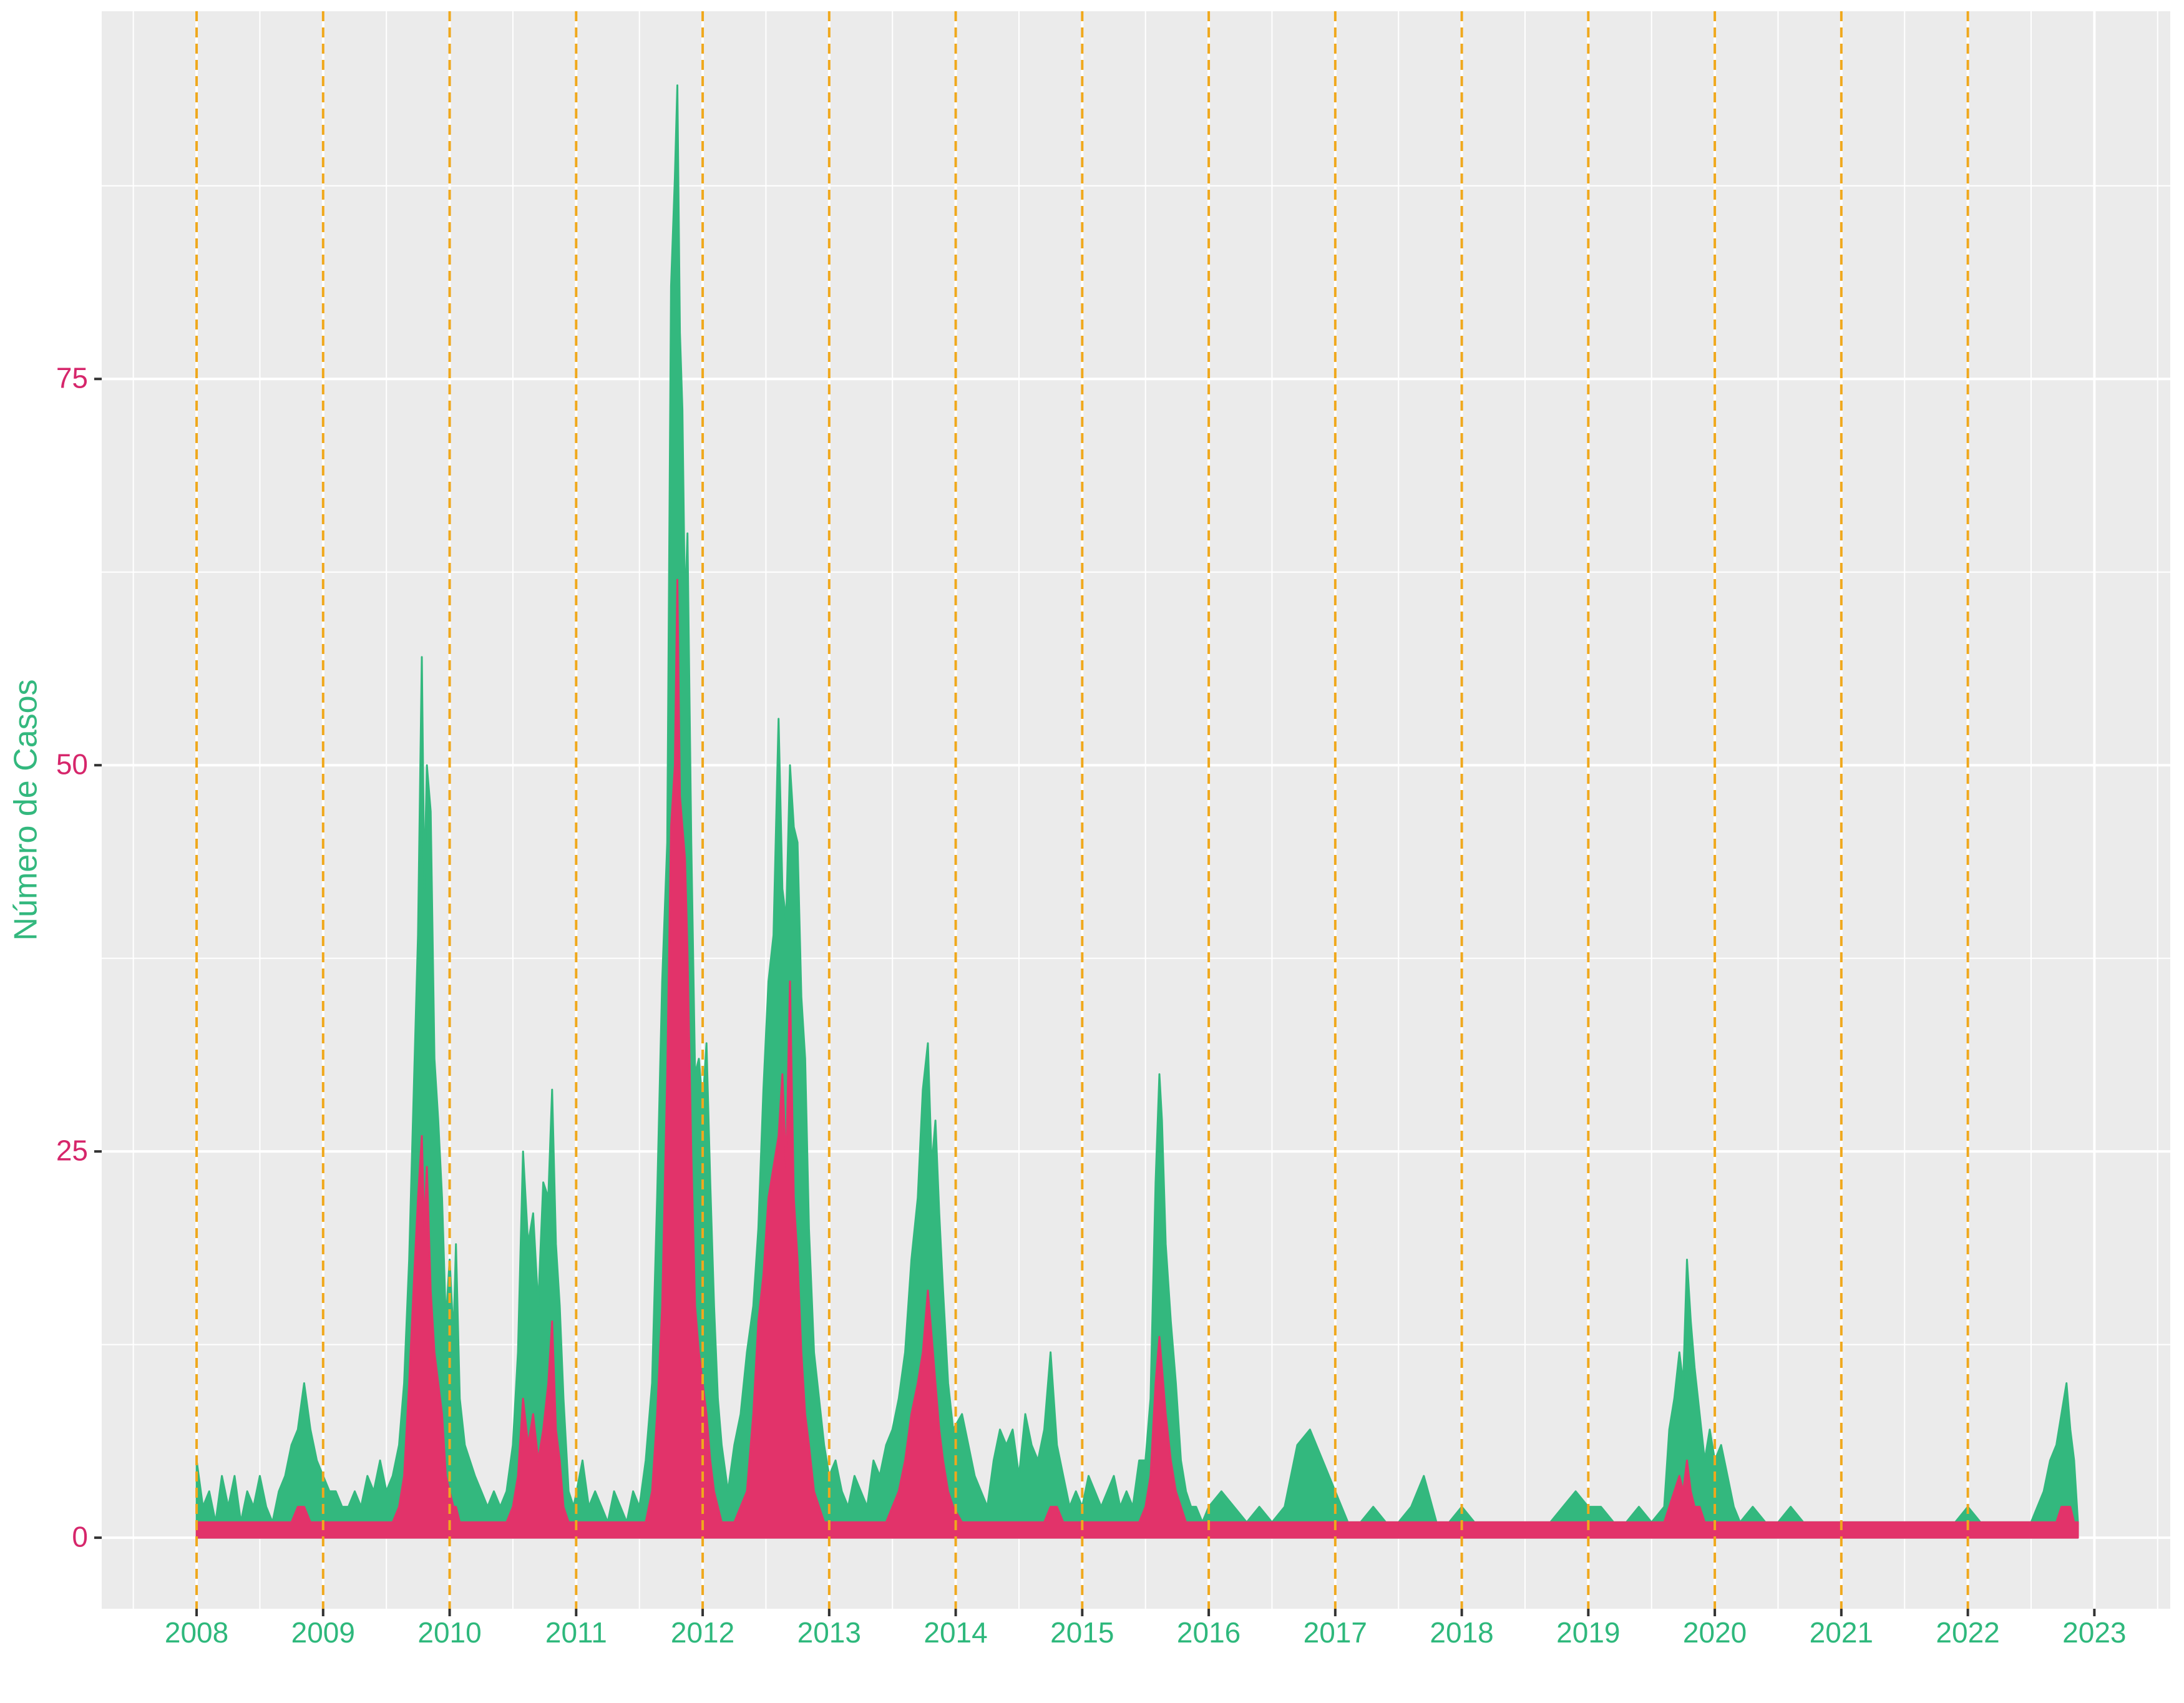  What do you see at coordinates (197, 1632) in the screenshot?
I see `x-tick-label: 2008` at bounding box center [197, 1632].